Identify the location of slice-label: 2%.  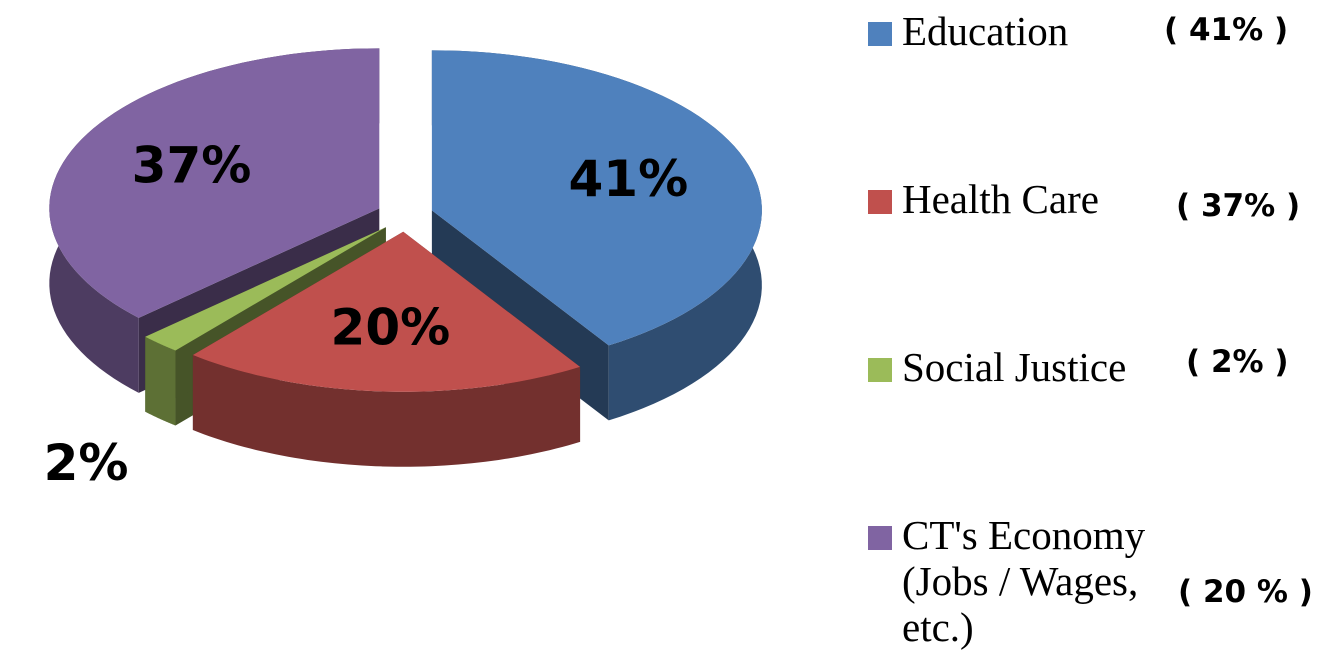
(86, 463).